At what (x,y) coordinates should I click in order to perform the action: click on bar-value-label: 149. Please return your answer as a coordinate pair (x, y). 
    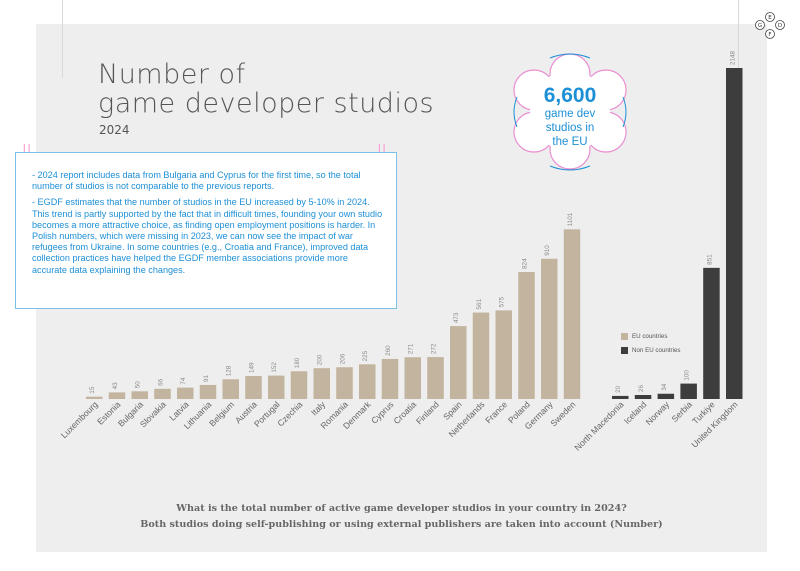
    Looking at the image, I should click on (252, 367).